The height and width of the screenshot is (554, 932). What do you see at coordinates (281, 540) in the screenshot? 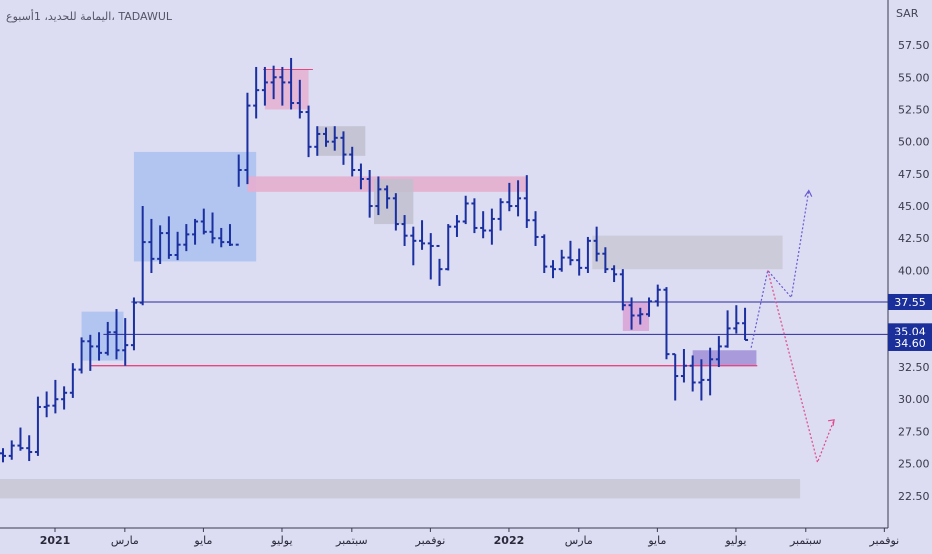
I see `x-tick-label: يوليو` at bounding box center [281, 540].